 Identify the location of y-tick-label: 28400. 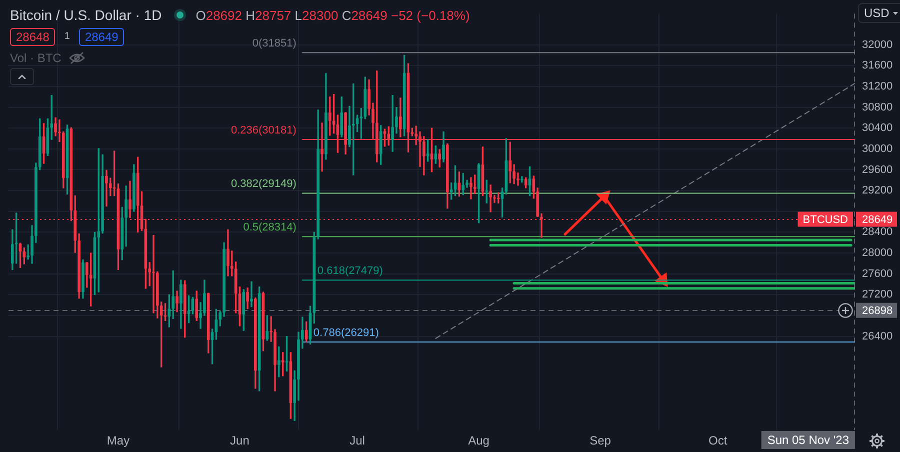
(877, 232).